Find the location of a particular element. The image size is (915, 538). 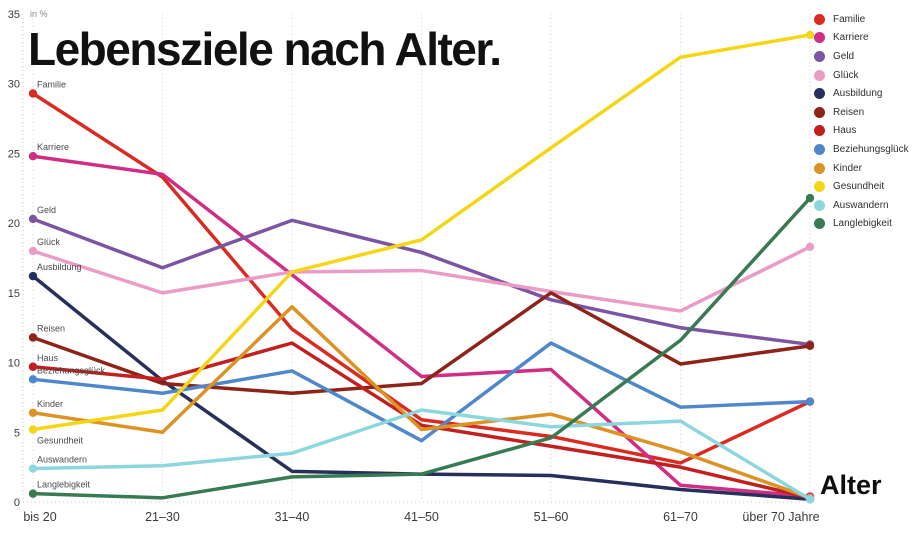

legend-item-gesundheit: Gesundheit is located at coordinates (861, 186).